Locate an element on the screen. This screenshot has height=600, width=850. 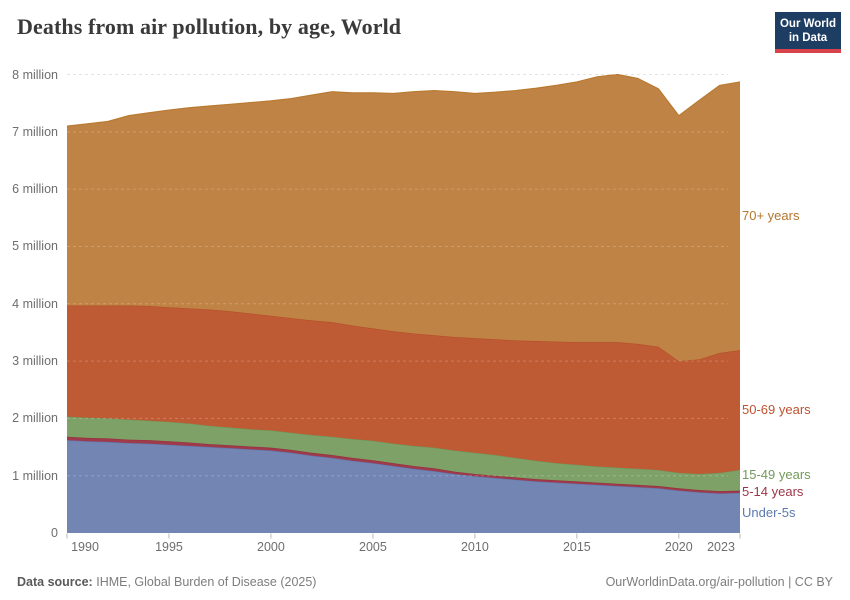
area-under-5s is located at coordinates (403, 486).